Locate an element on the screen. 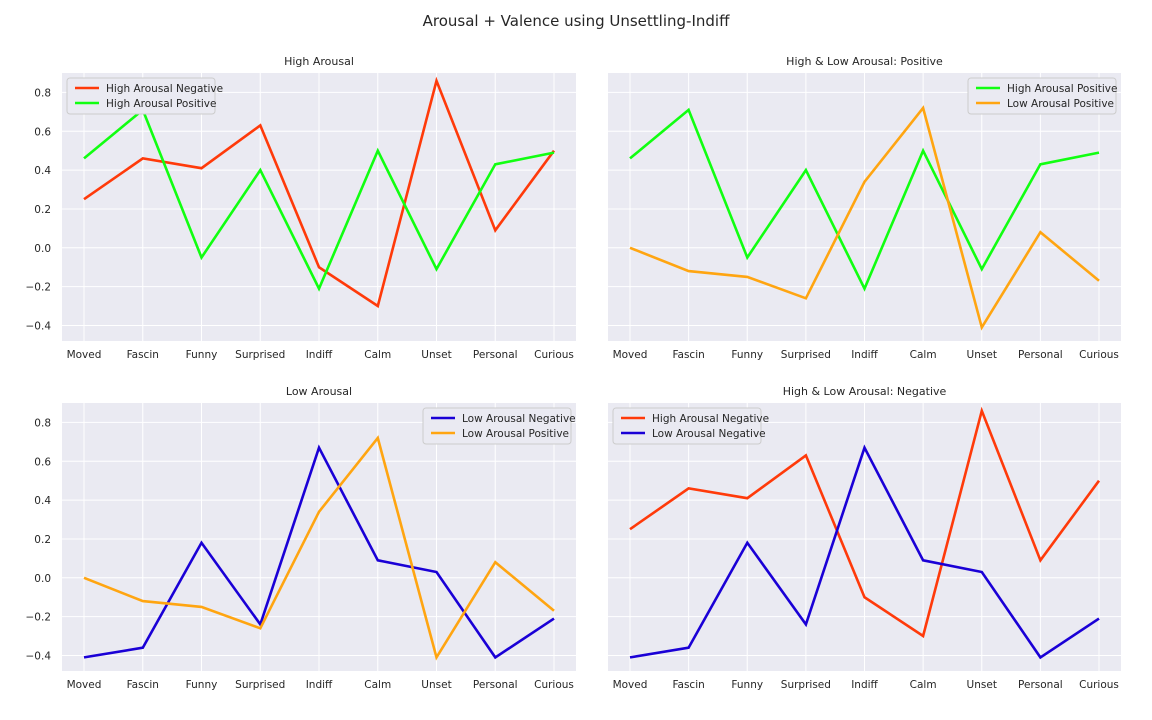 Image resolution: width=1152 pixels, height=720 pixels. legend: Low Arousal Negative Low Arousal Positive is located at coordinates (499, 426).